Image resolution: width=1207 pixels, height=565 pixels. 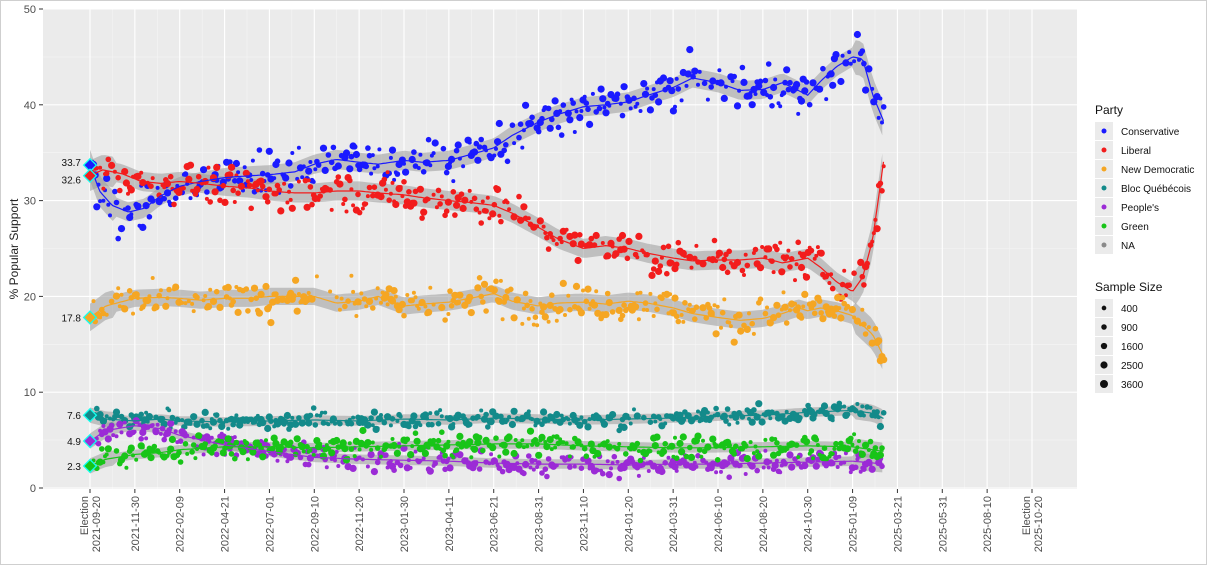 I want to click on trend-line, so click(x=486, y=445).